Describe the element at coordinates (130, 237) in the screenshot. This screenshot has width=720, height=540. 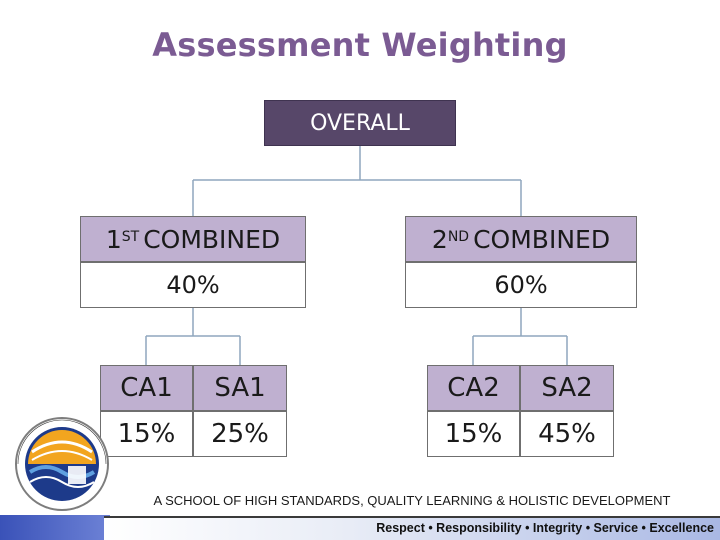
I see `first-combined-suffix: ST` at that location.